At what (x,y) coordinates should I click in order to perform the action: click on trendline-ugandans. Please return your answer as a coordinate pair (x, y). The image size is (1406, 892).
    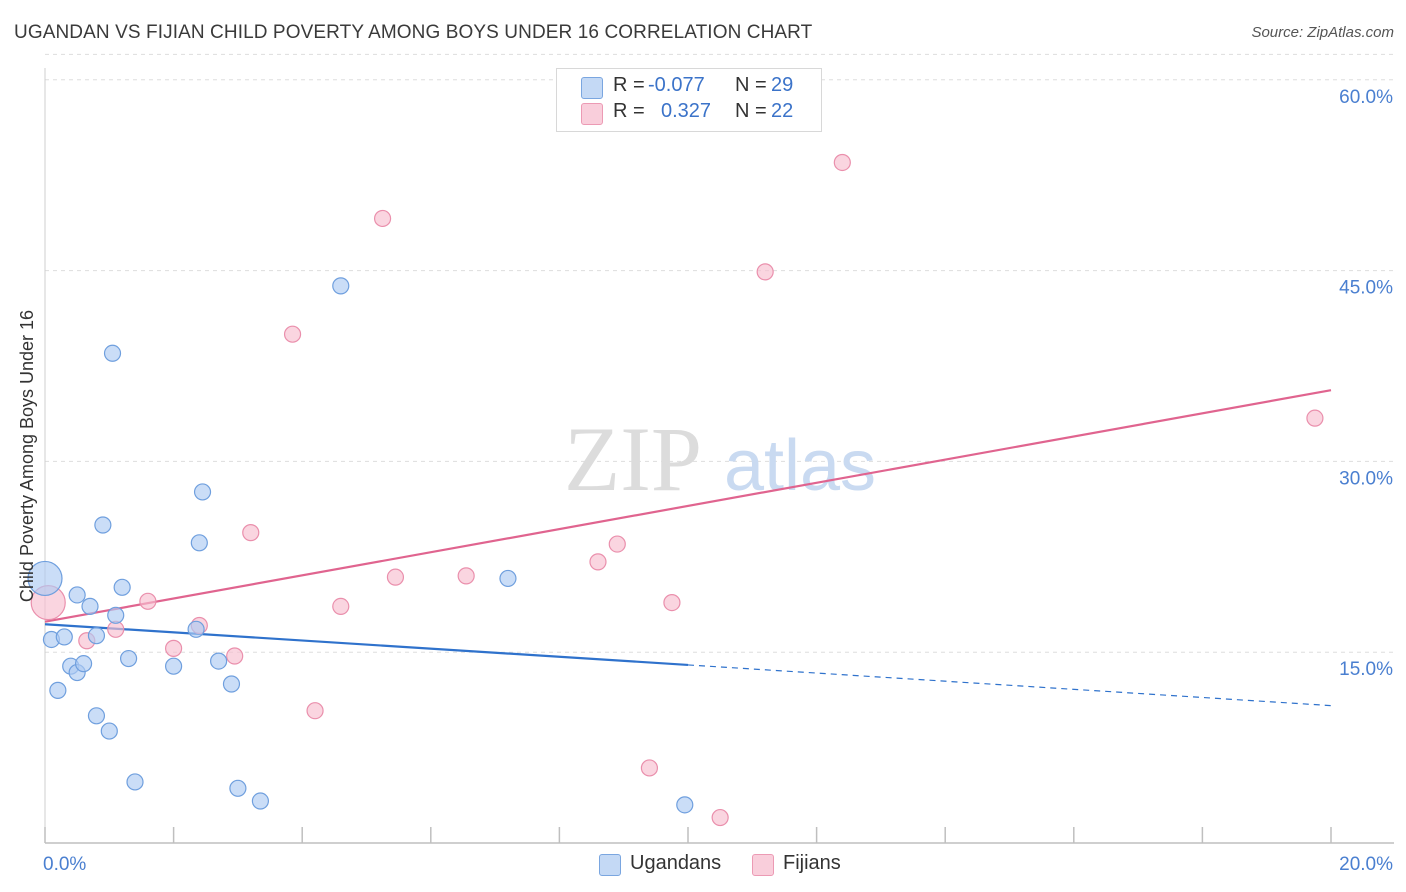
    Looking at the image, I should click on (366, 645).